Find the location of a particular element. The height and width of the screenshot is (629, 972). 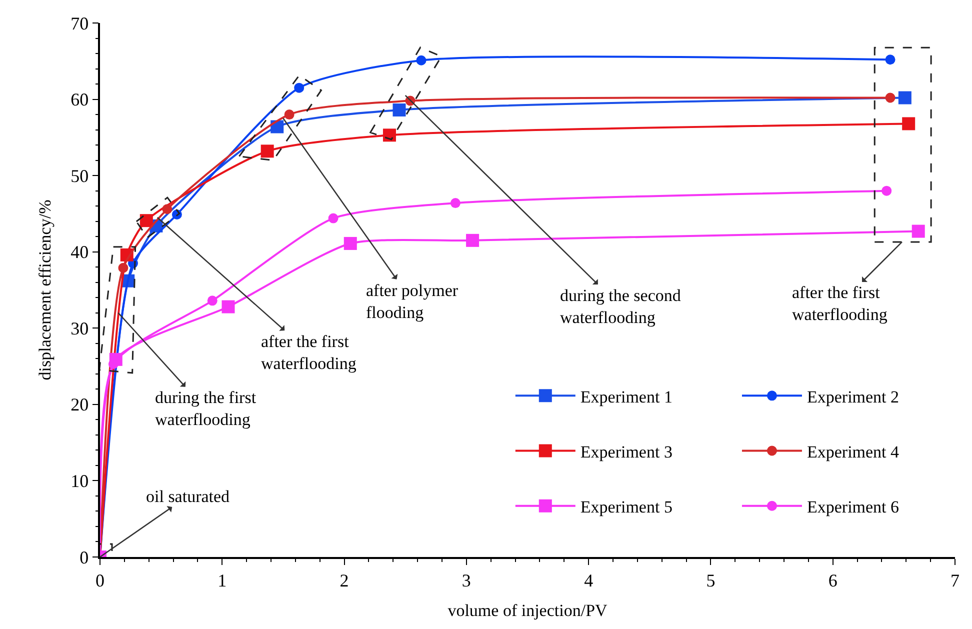

annotation: after polymer flooding is located at coordinates (412, 301).